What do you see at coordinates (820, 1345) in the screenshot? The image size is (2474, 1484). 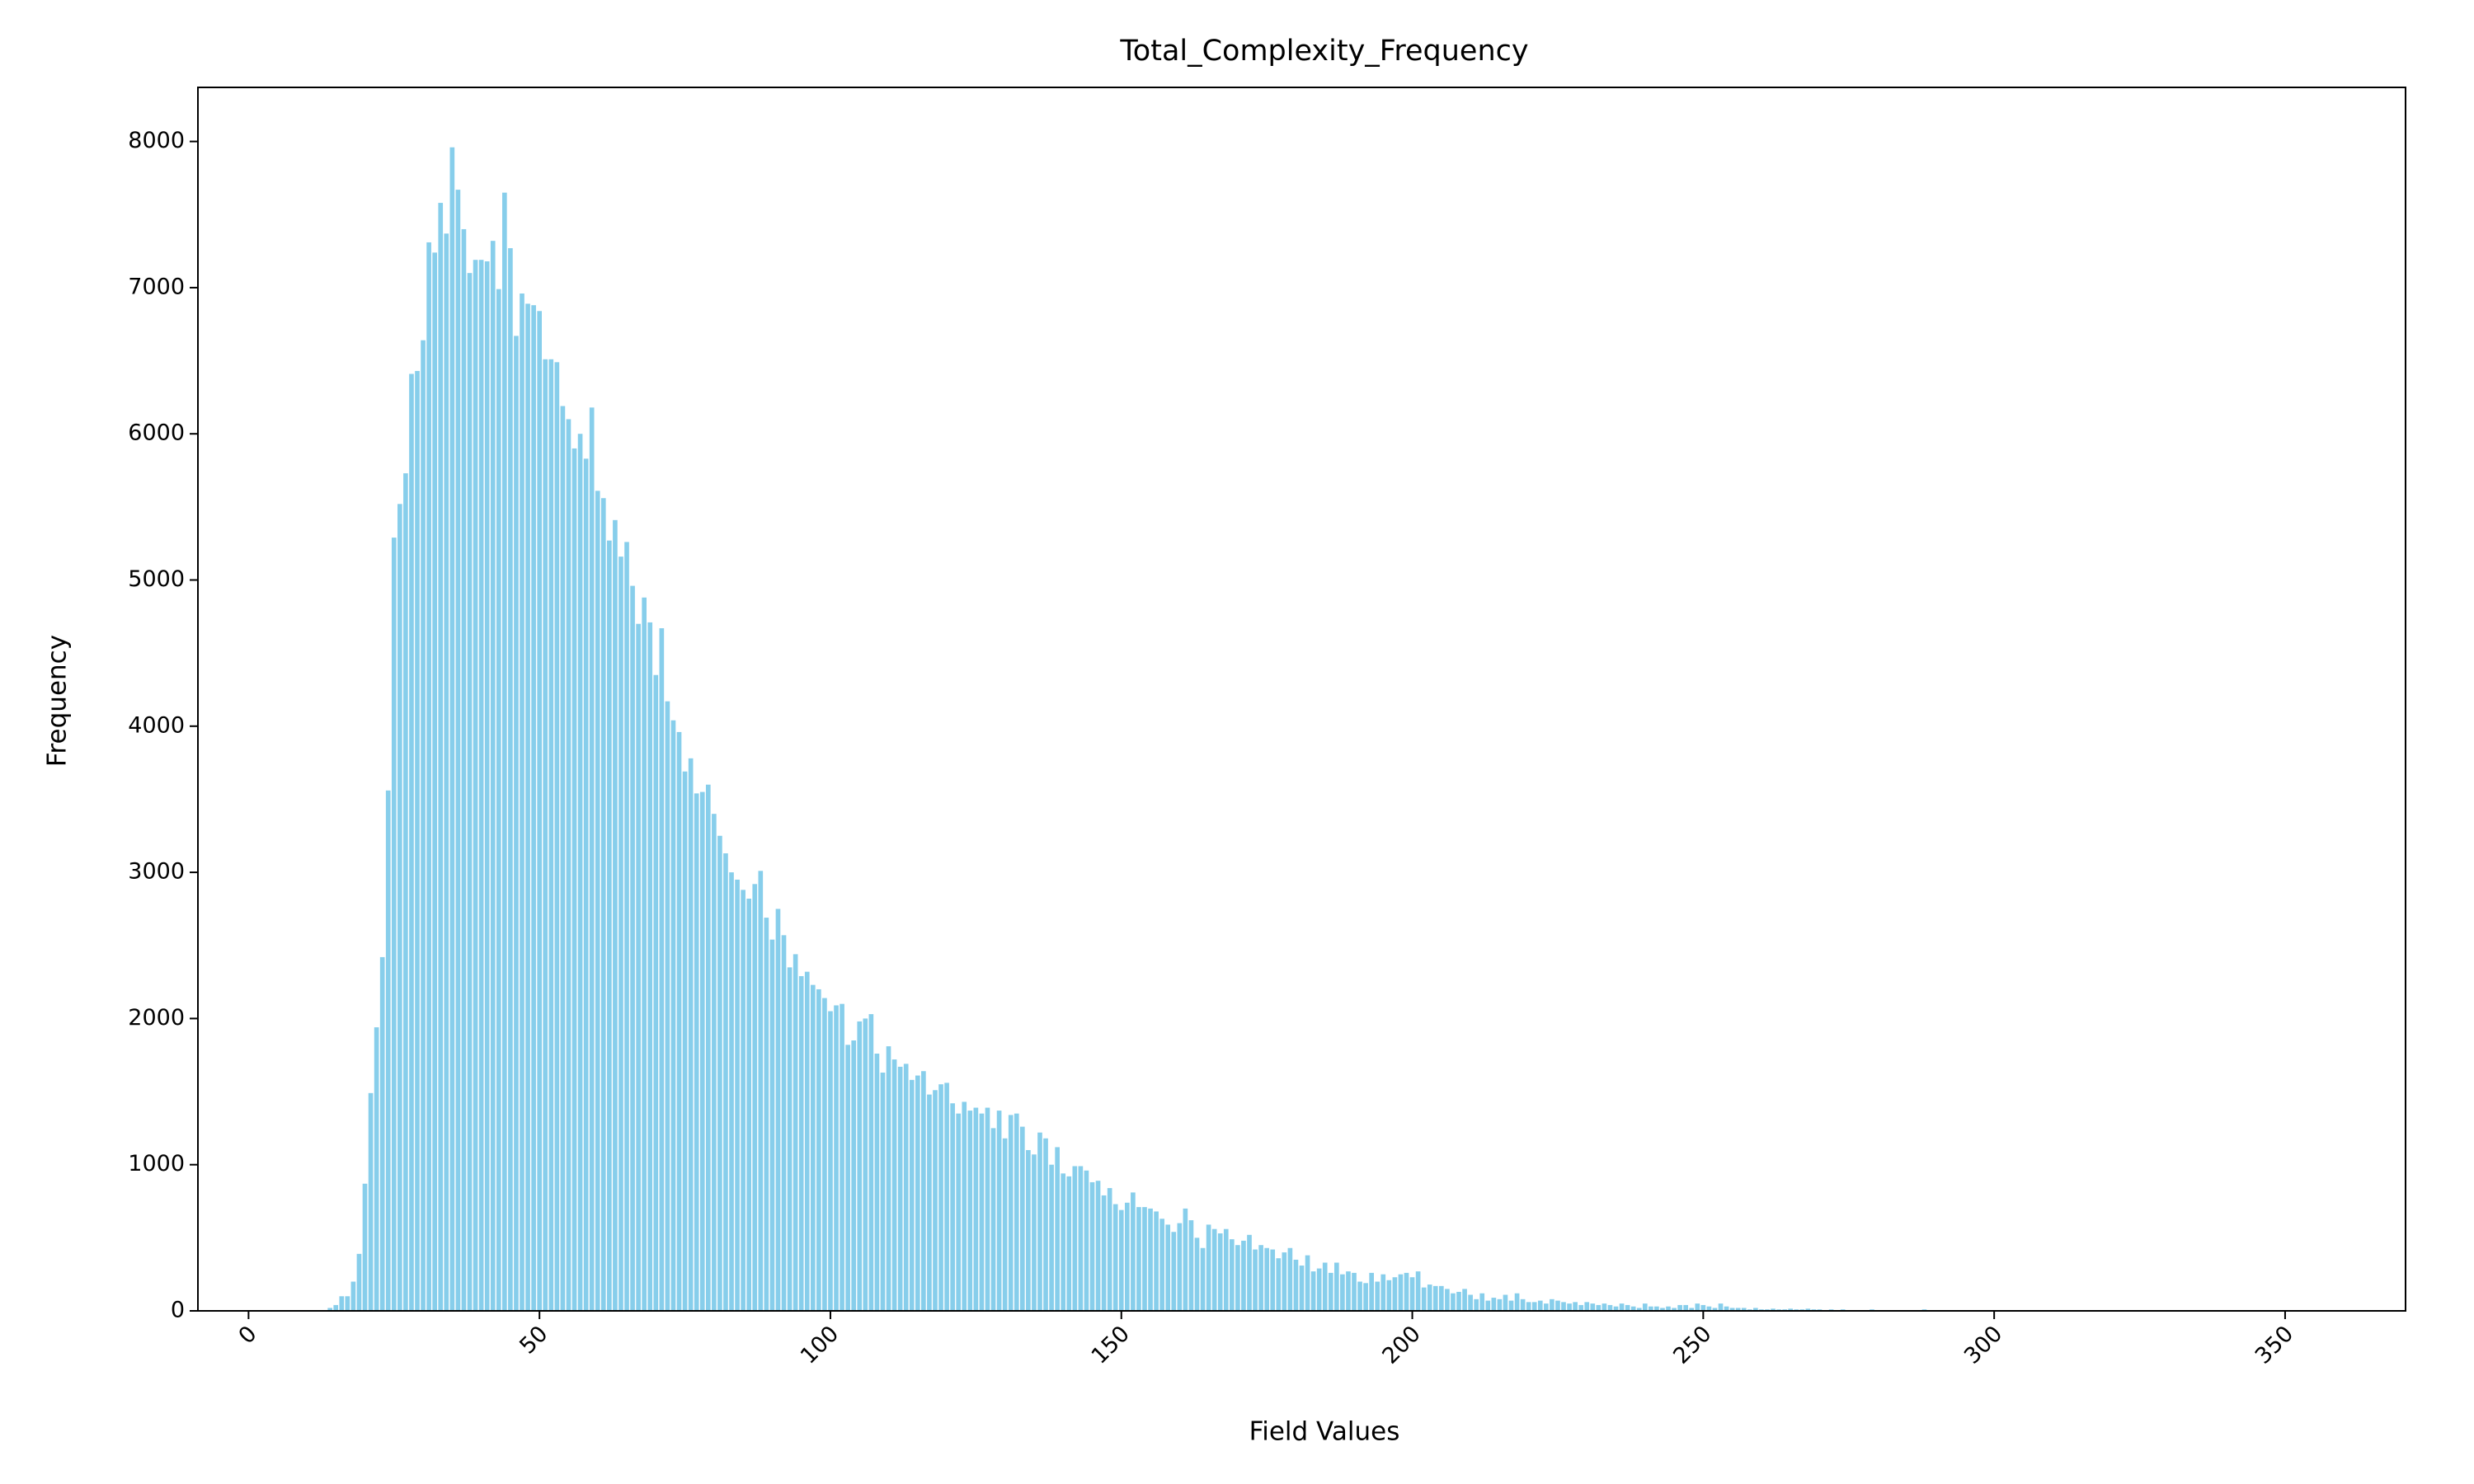 I see `x-tick-label: 100` at bounding box center [820, 1345].